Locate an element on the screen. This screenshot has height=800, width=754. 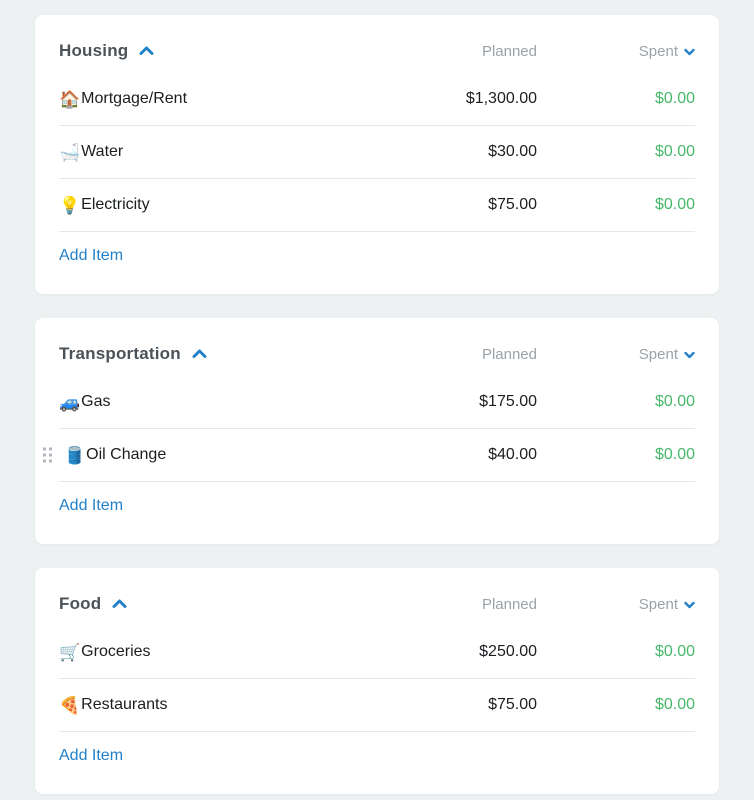
planned-amount: $30.00 is located at coordinates (512, 151).